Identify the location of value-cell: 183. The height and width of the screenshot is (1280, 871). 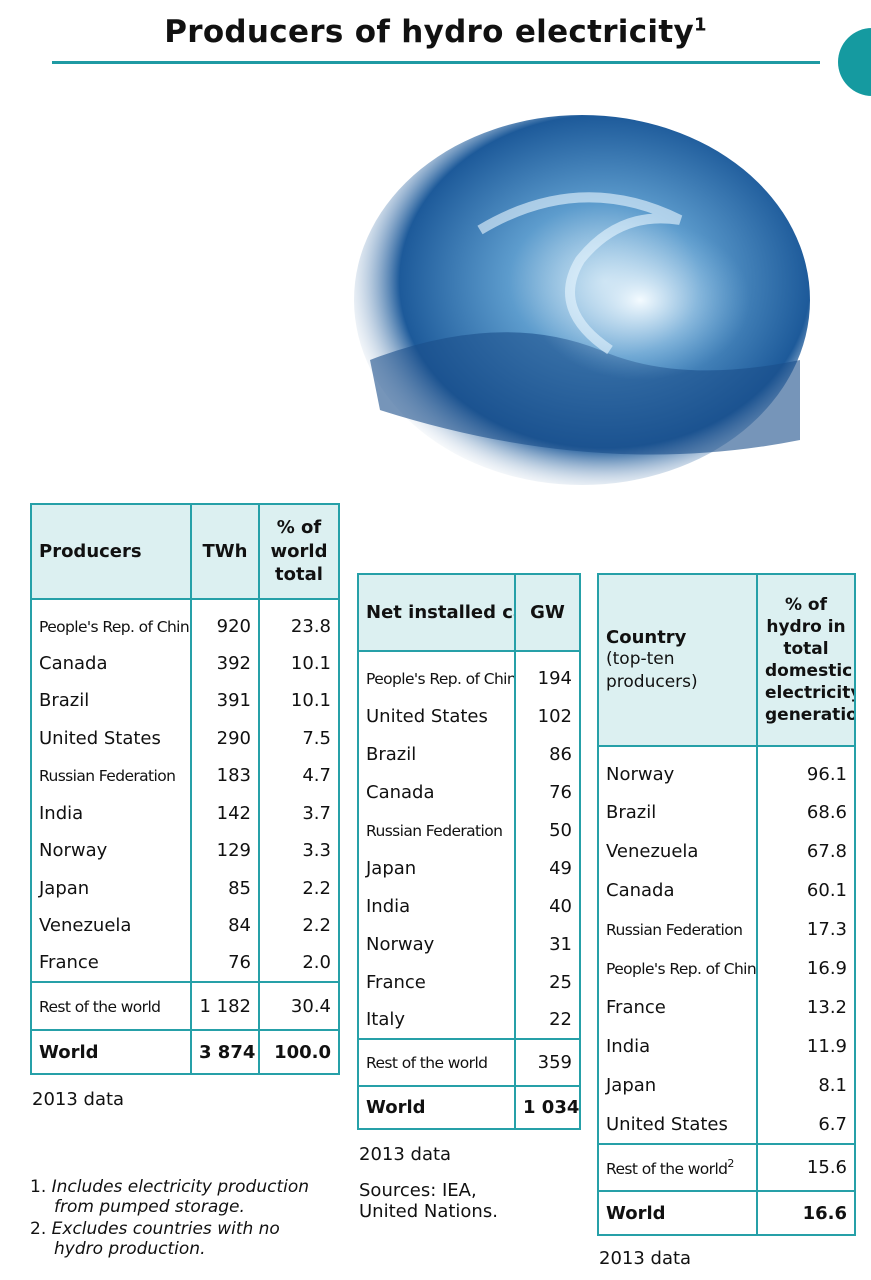
(225, 776).